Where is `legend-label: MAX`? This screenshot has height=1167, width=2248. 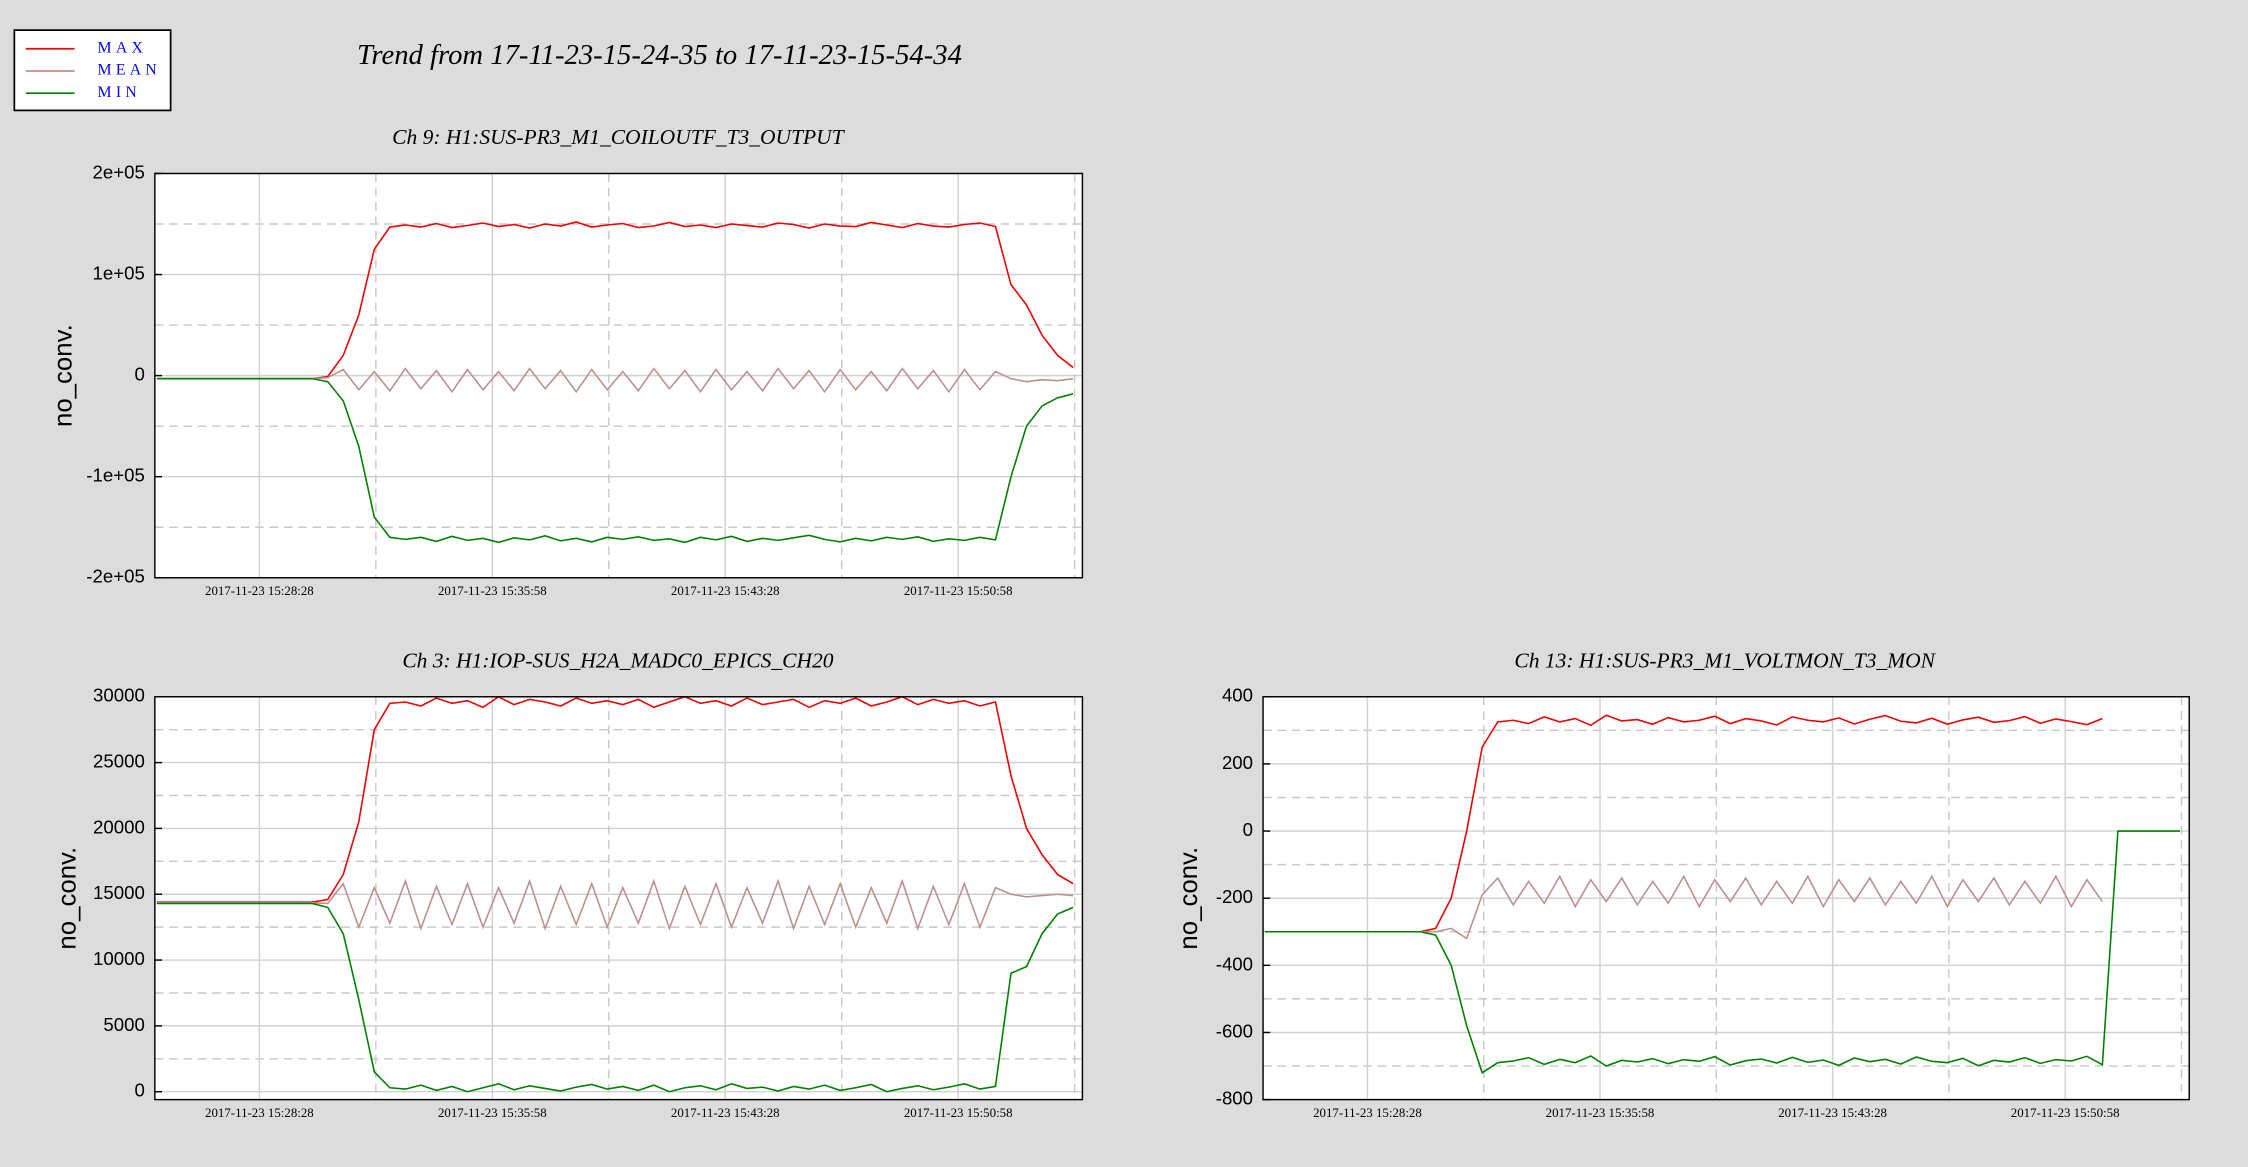
legend-label: MAX is located at coordinates (122, 47).